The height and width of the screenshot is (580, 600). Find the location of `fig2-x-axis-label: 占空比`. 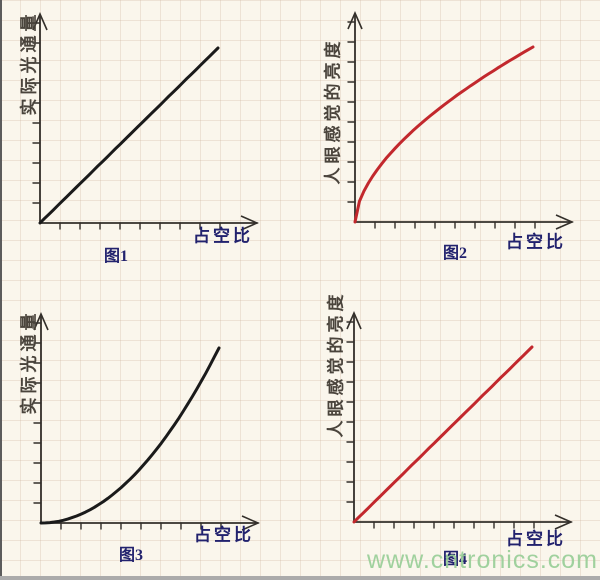

fig2-x-axis-label: 占空比 is located at coordinates (536, 242).